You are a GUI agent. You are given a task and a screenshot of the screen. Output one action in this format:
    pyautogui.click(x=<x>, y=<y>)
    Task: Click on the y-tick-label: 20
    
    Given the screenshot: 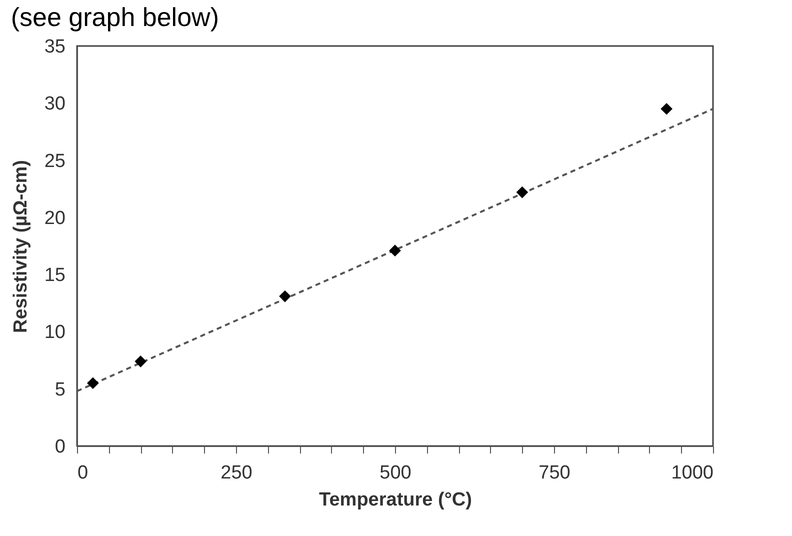 What is the action you would take?
    pyautogui.click(x=55, y=218)
    